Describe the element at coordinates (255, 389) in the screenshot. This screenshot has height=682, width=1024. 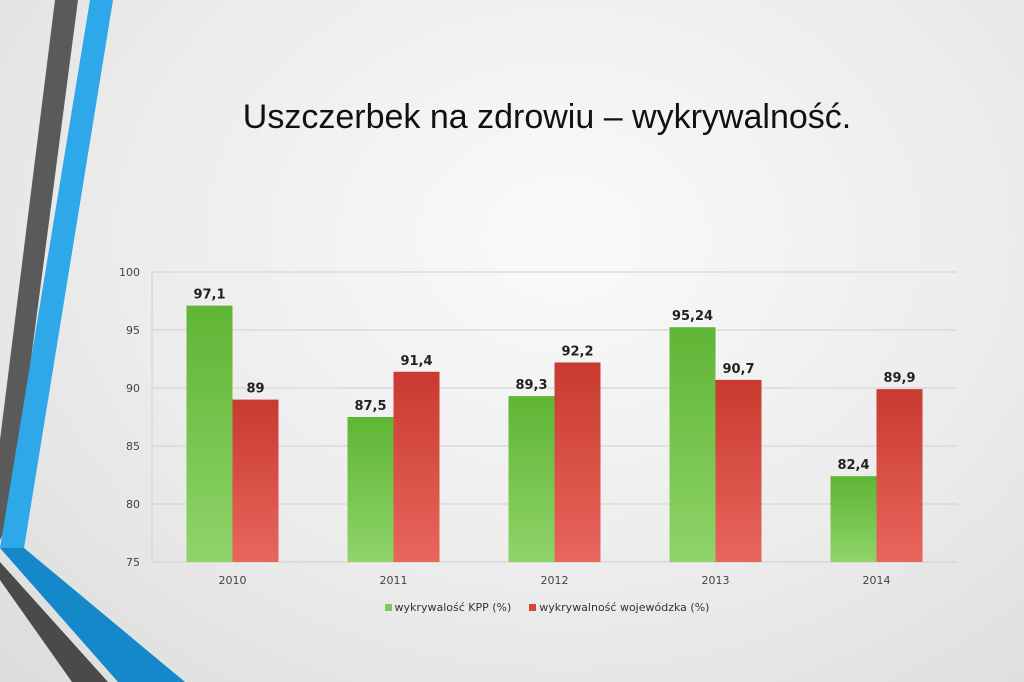
I see `data-label: 89` at that location.